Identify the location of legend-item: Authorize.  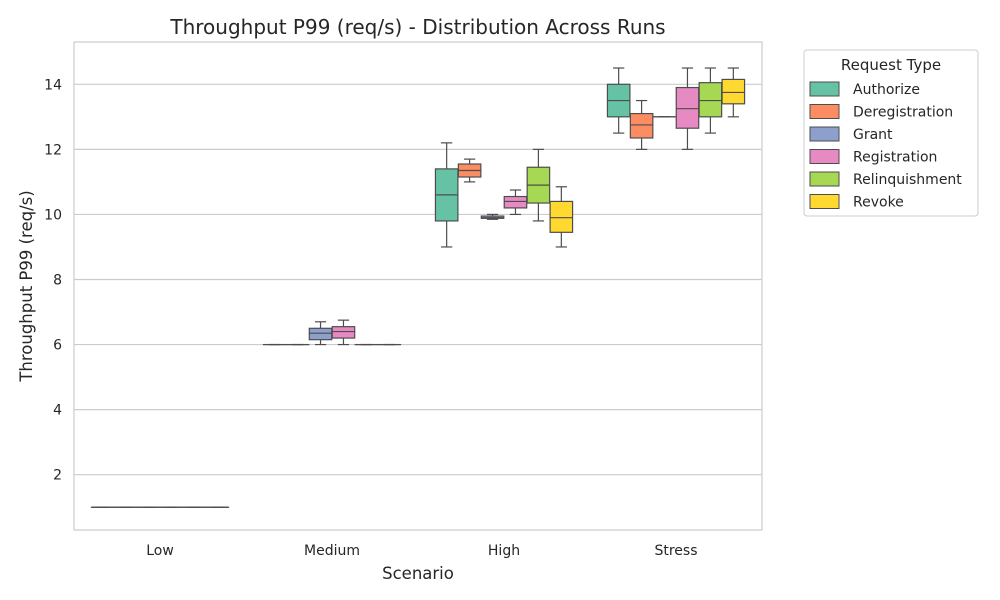
(864, 89).